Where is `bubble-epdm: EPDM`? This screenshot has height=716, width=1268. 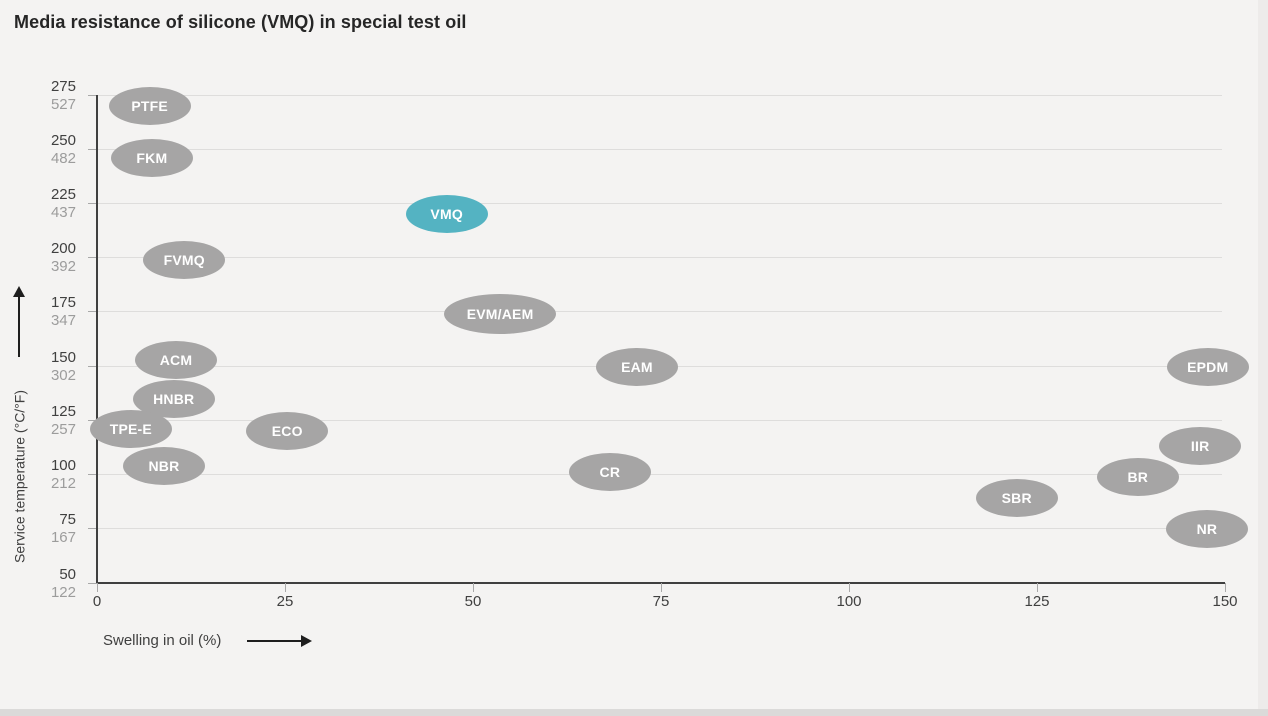
bubble-epdm: EPDM is located at coordinates (1207, 367).